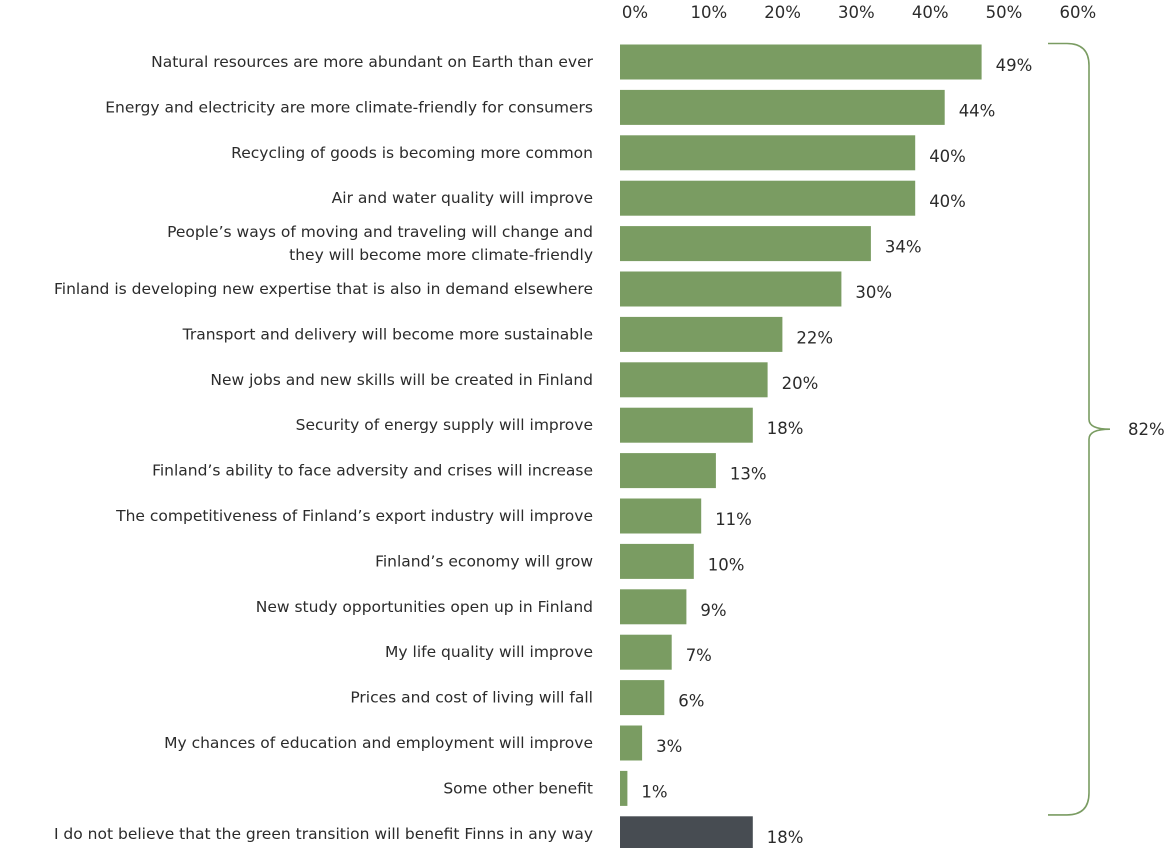  I want to click on category-label: Some other benefit, so click(518, 788).